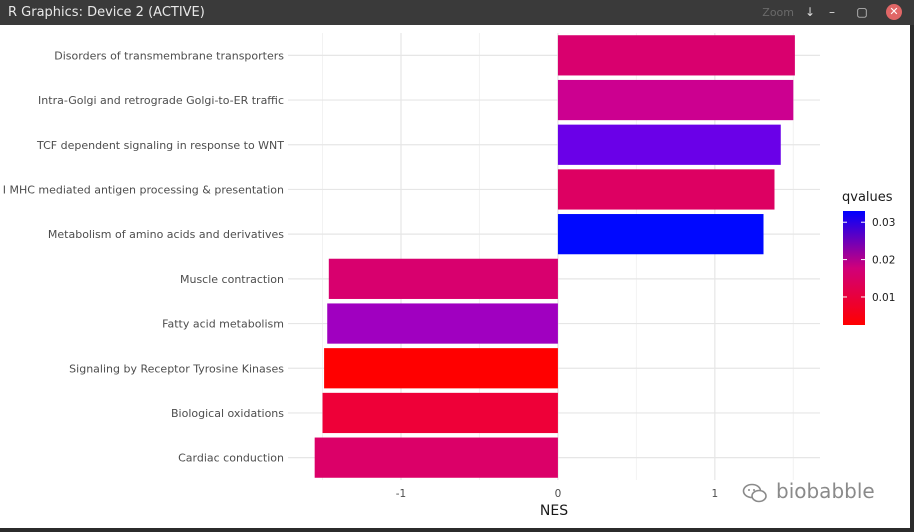 This screenshot has height=532, width=914. I want to click on x-axis-title: NES, so click(554, 511).